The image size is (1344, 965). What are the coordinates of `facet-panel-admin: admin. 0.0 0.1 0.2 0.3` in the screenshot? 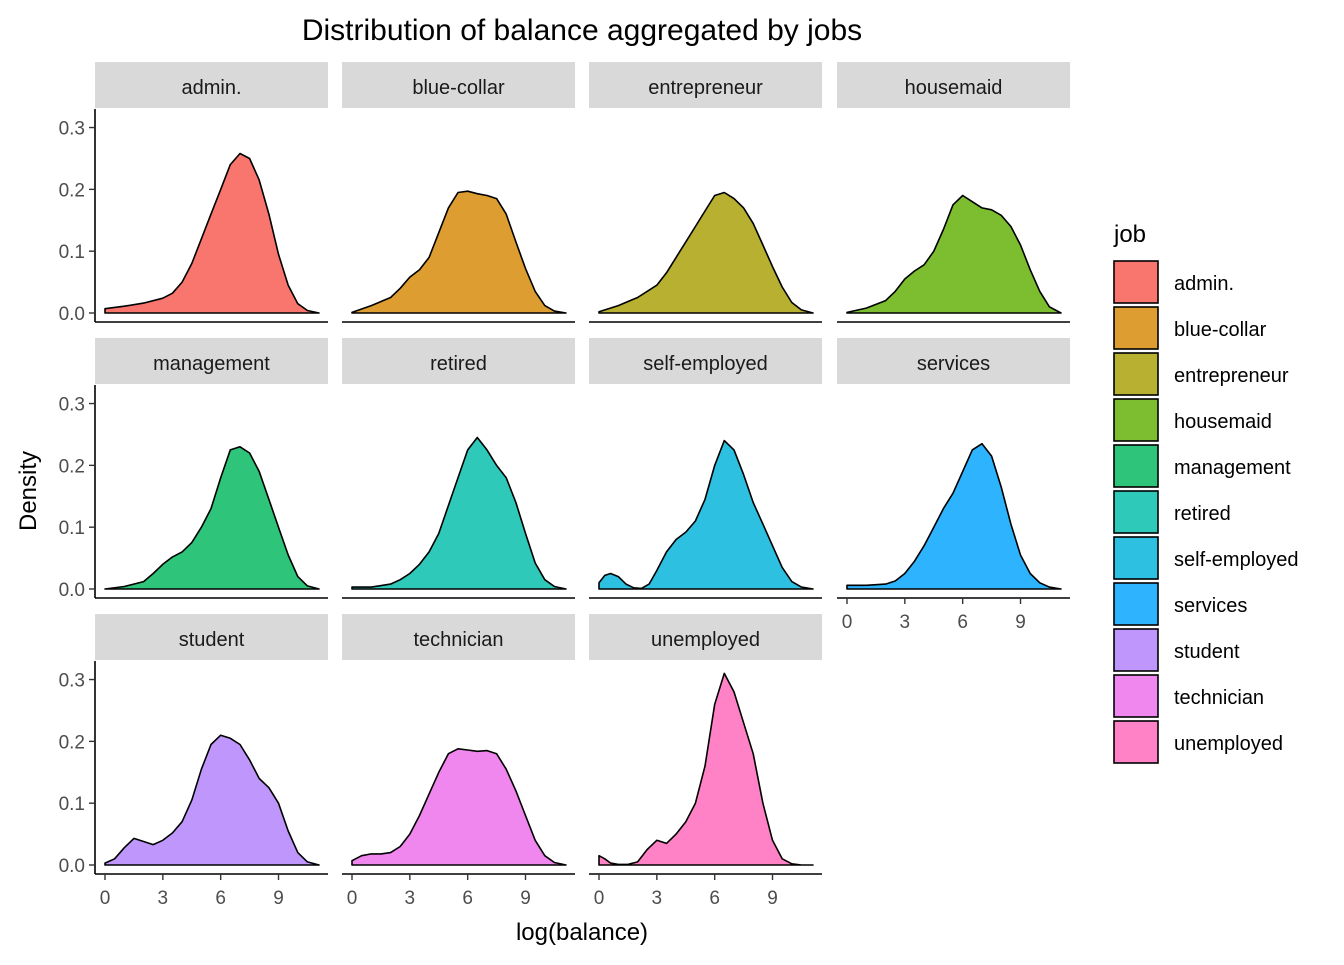 It's located at (193, 193).